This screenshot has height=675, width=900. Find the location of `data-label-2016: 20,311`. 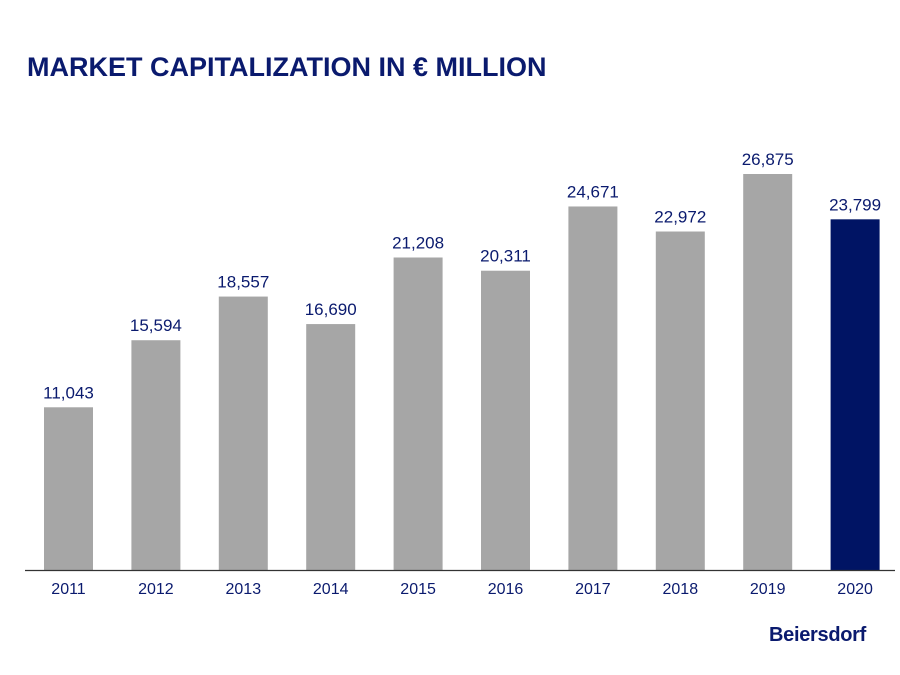

data-label-2016: 20,311 is located at coordinates (505, 256).